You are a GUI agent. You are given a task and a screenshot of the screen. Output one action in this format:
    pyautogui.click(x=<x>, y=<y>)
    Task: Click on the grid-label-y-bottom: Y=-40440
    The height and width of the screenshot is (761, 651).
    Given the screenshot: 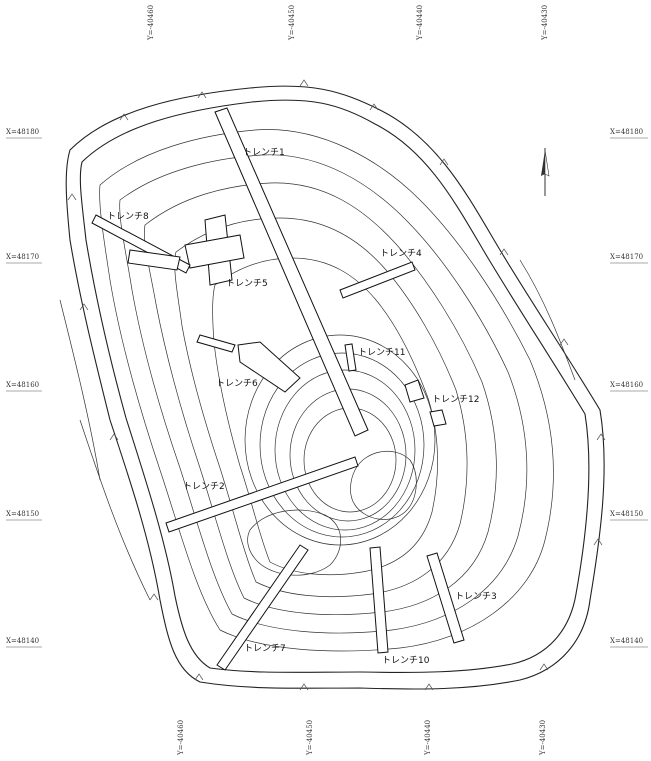 What is the action you would take?
    pyautogui.click(x=428, y=738)
    